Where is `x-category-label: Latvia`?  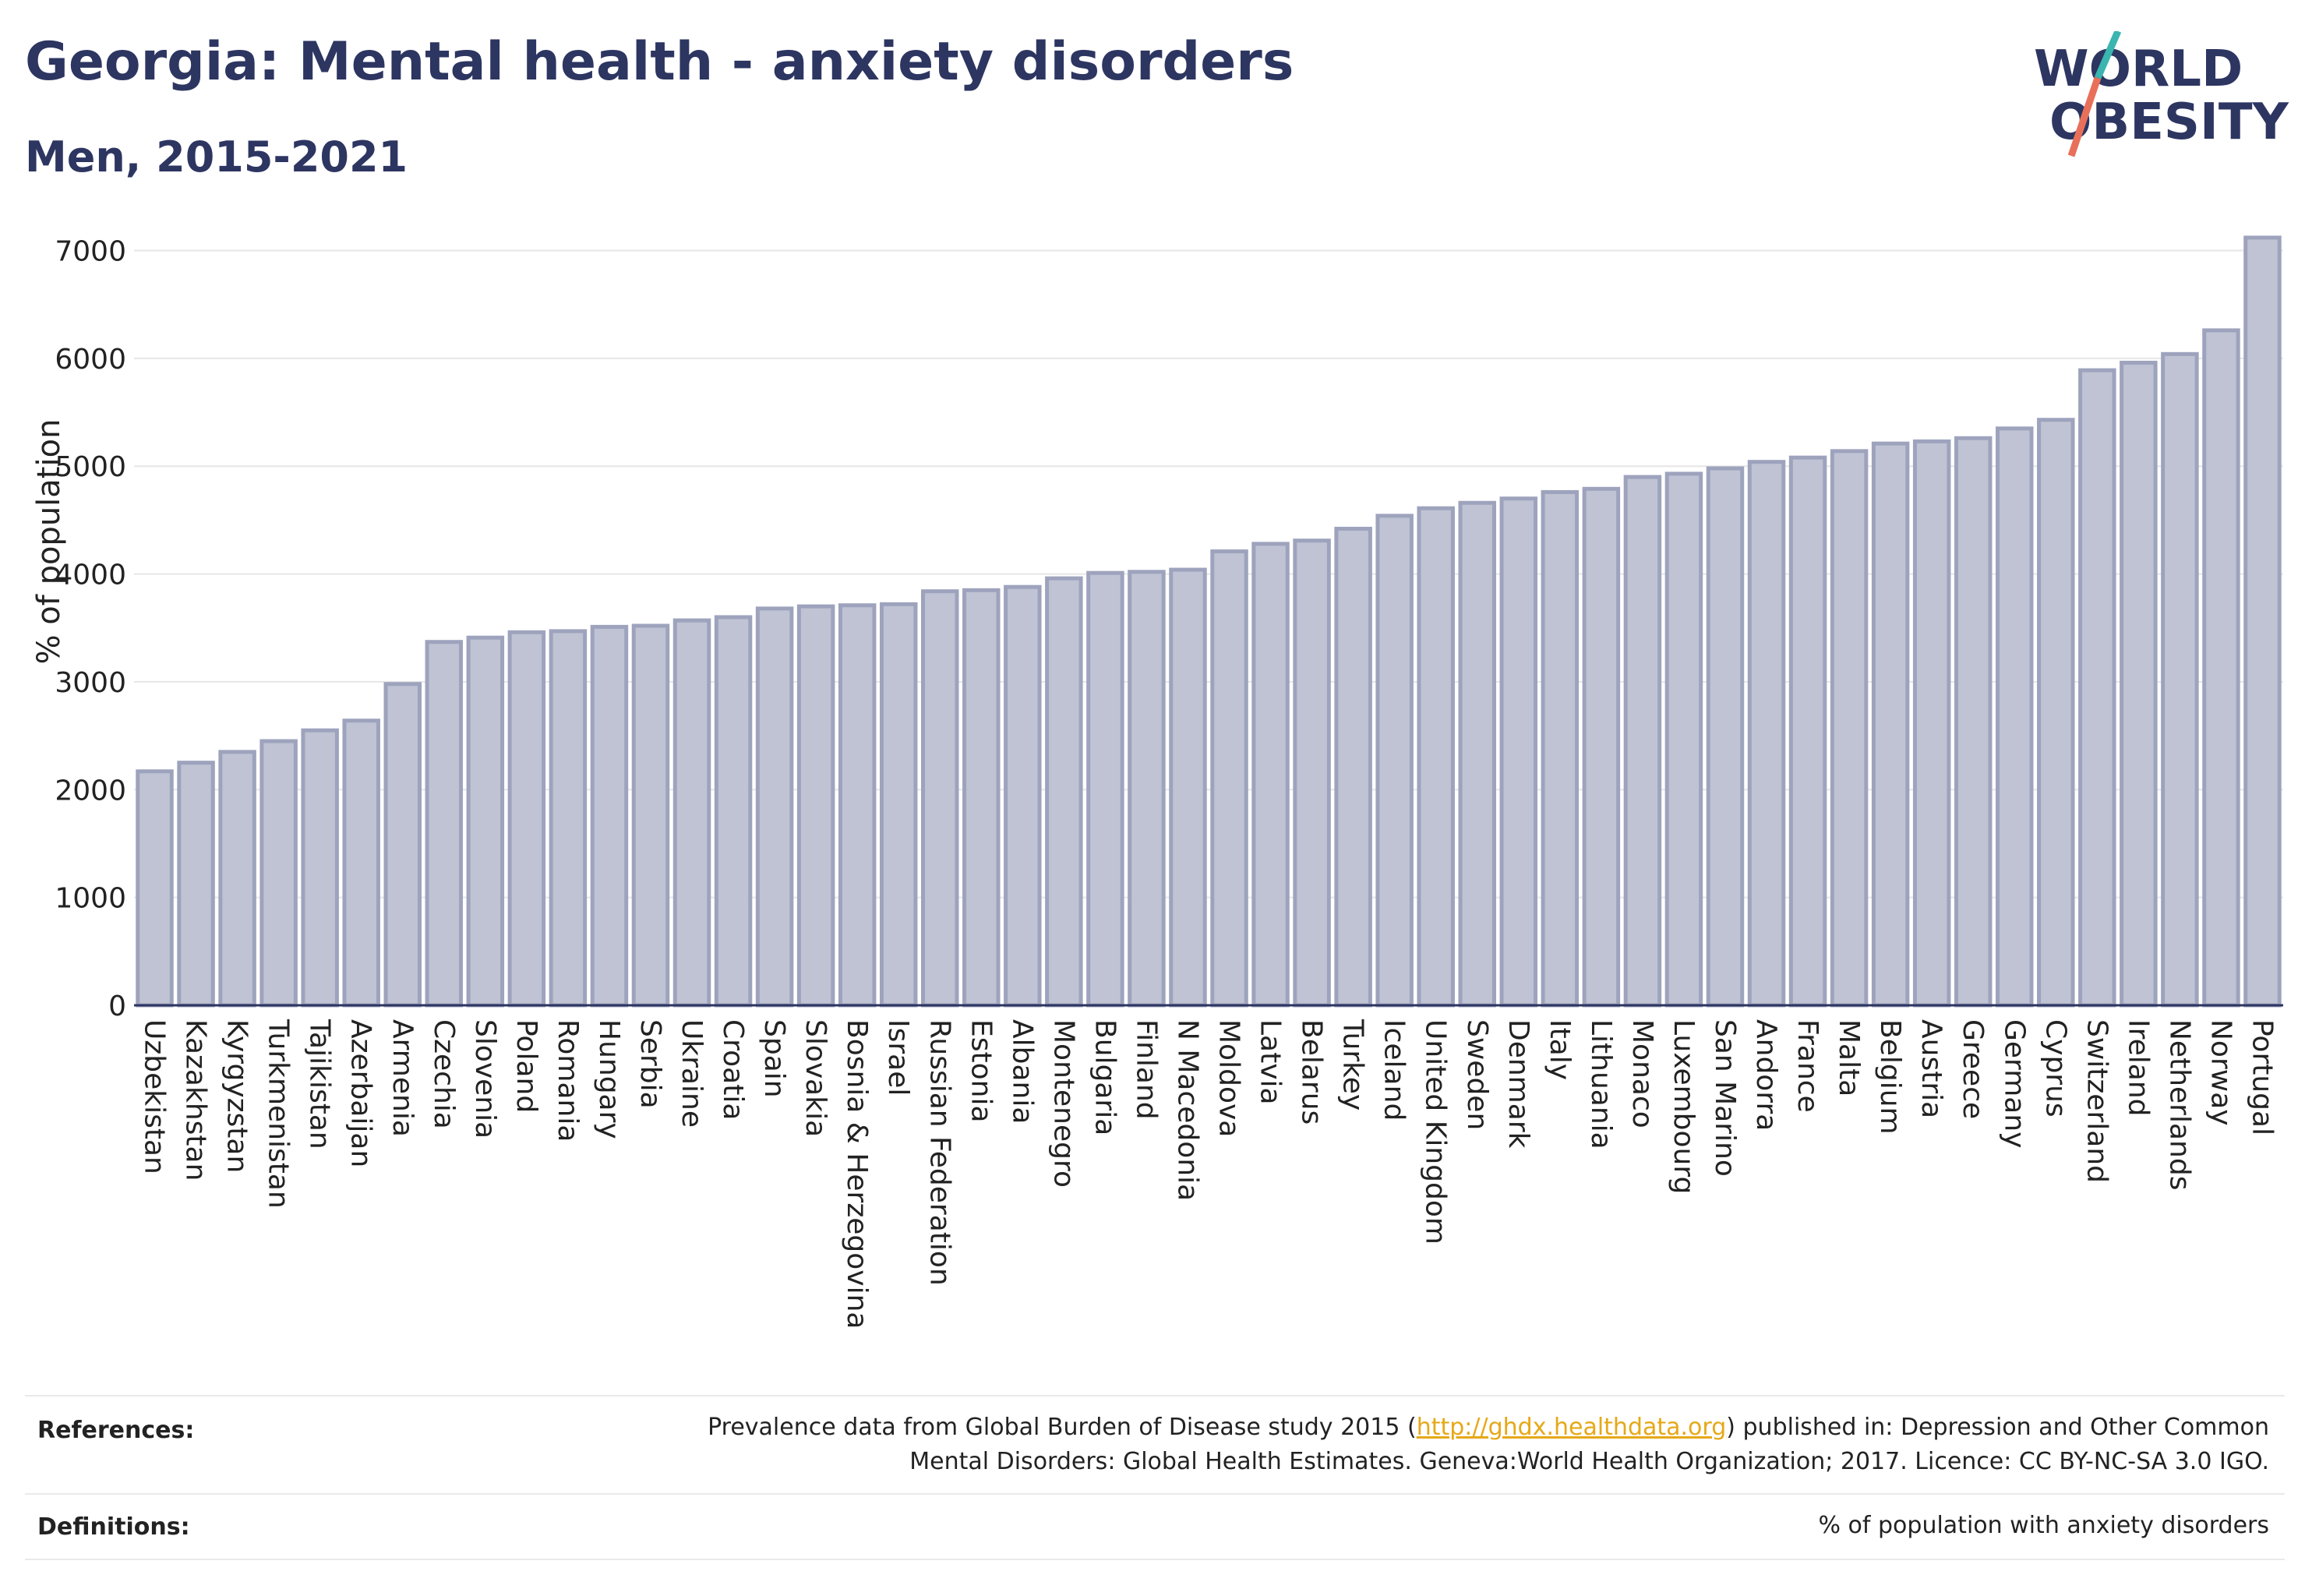
x-category-label: Latvia is located at coordinates (1271, 1062).